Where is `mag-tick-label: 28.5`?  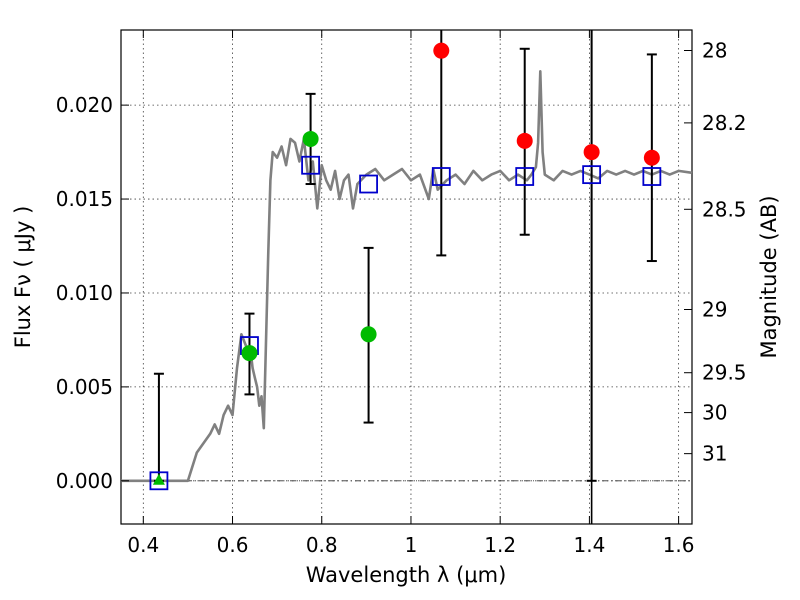 mag-tick-label: 28.5 is located at coordinates (724, 209).